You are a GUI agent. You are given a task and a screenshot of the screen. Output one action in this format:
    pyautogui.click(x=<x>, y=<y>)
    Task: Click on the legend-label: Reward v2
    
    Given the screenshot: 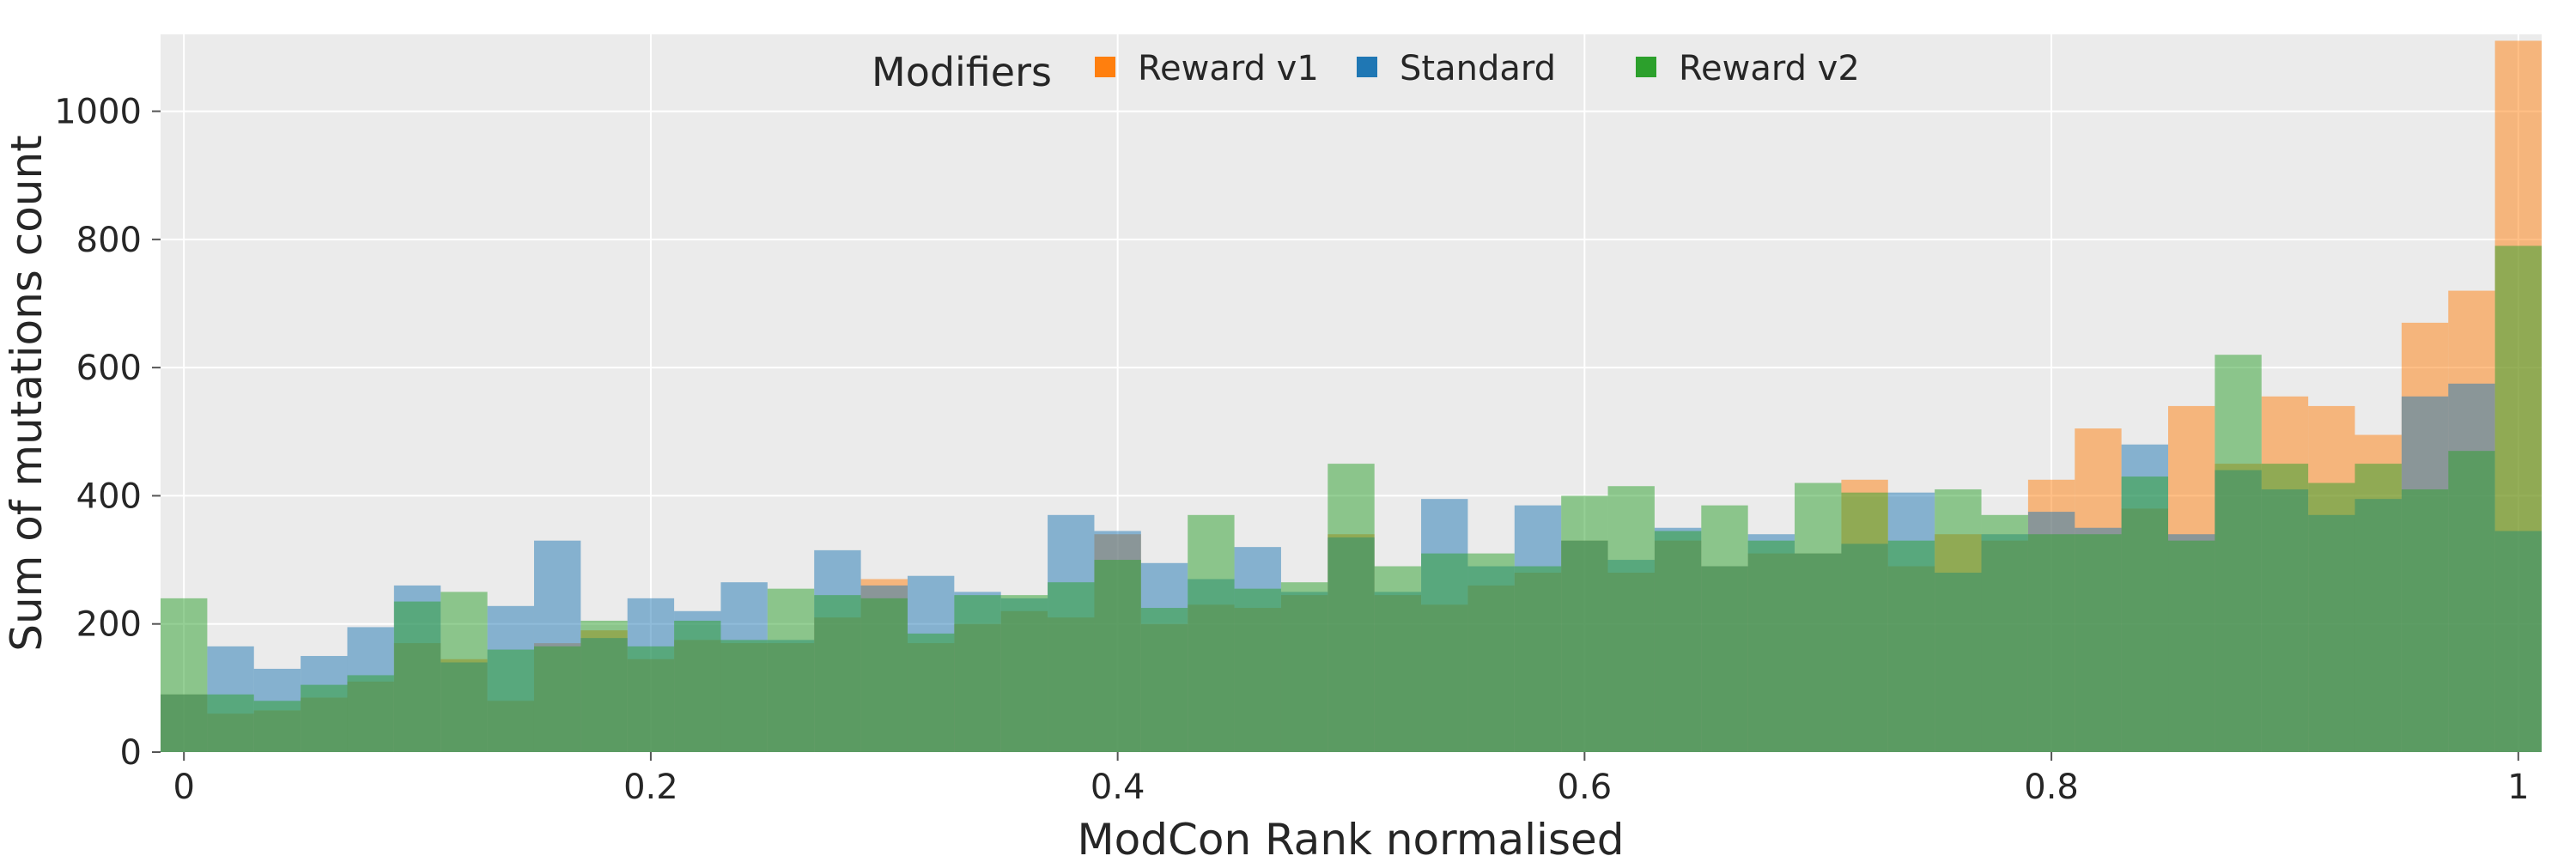 What is the action you would take?
    pyautogui.click(x=1770, y=68)
    